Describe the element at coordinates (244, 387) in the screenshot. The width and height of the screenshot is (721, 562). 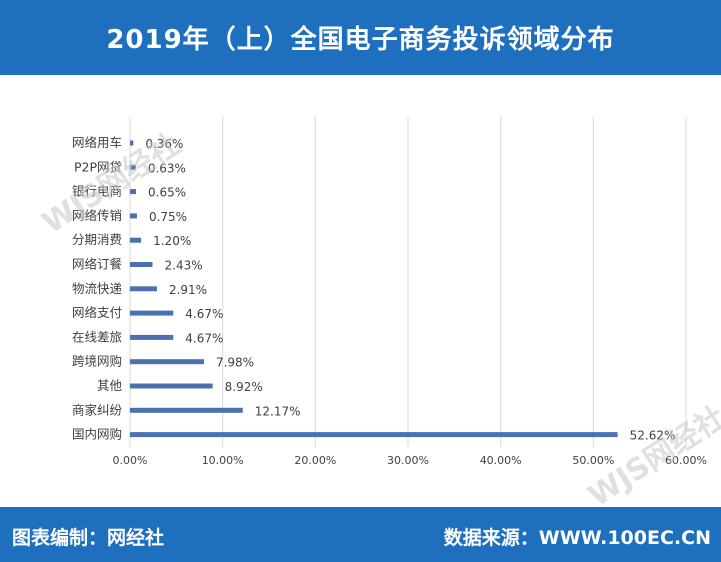
I see `value-label: 8.92%` at that location.